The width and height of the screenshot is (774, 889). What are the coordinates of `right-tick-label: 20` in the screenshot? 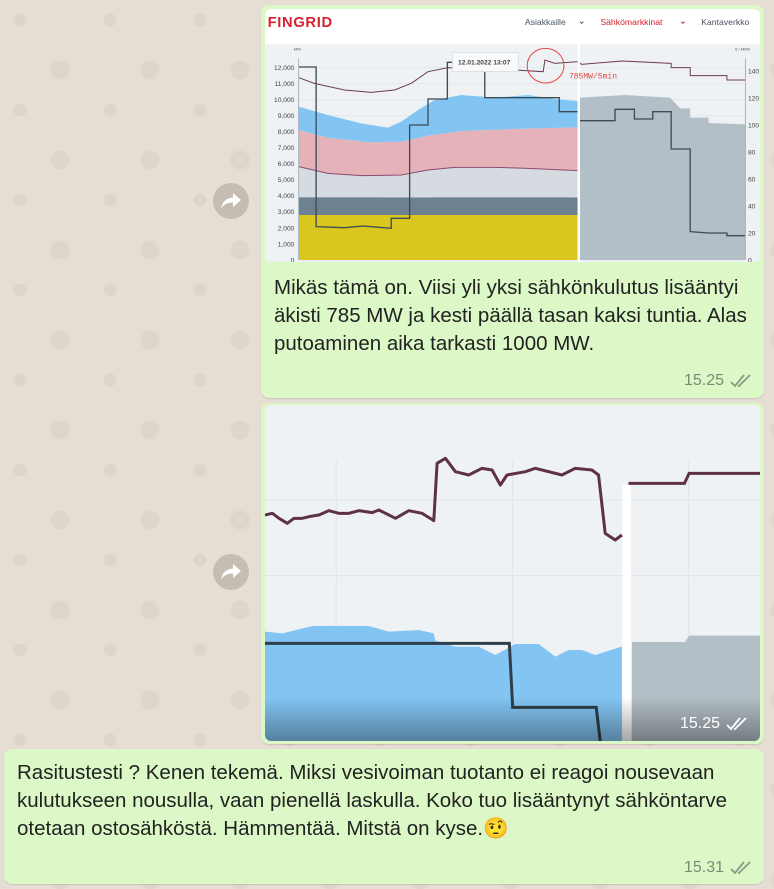 It's located at (752, 233).